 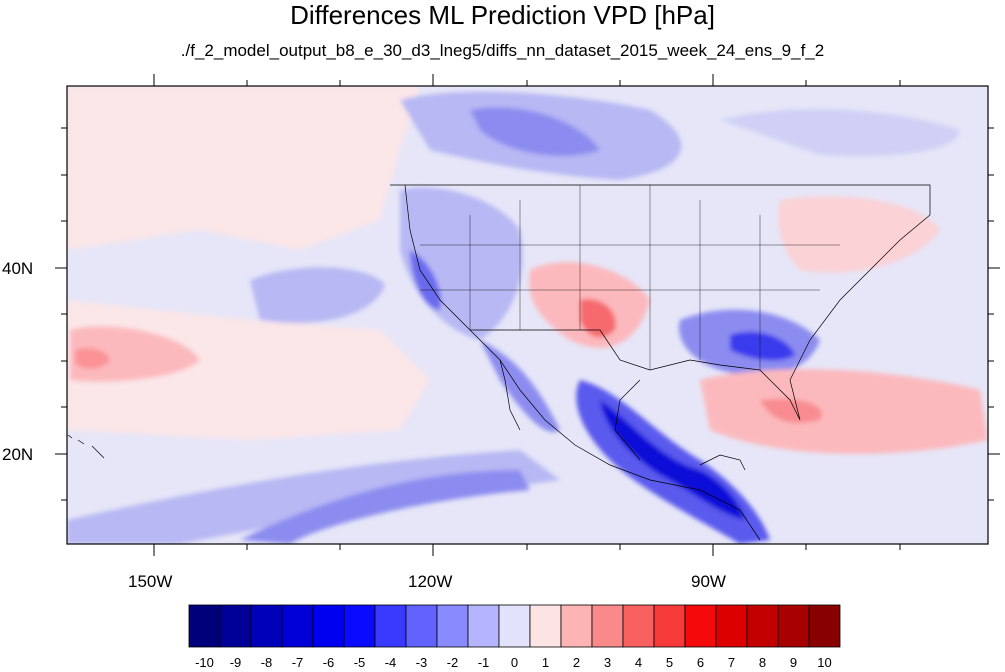 I want to click on colorbar-label: 5, so click(x=669, y=662).